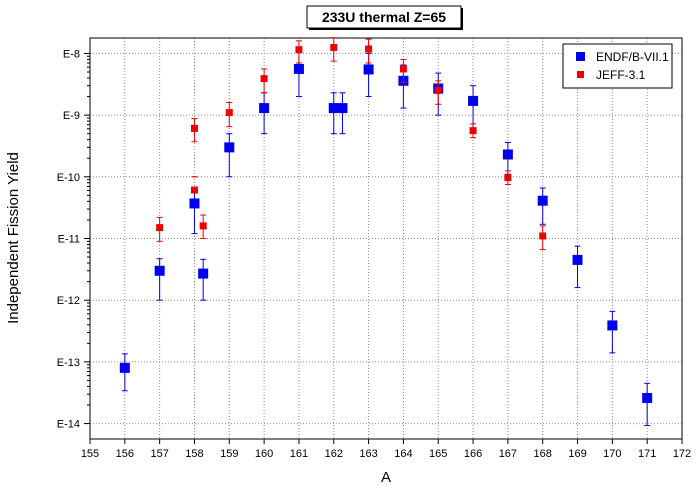 The width and height of the screenshot is (700, 500). Describe the element at coordinates (384, 17) in the screenshot. I see `chart-title: 233U thermal Z=65` at that location.